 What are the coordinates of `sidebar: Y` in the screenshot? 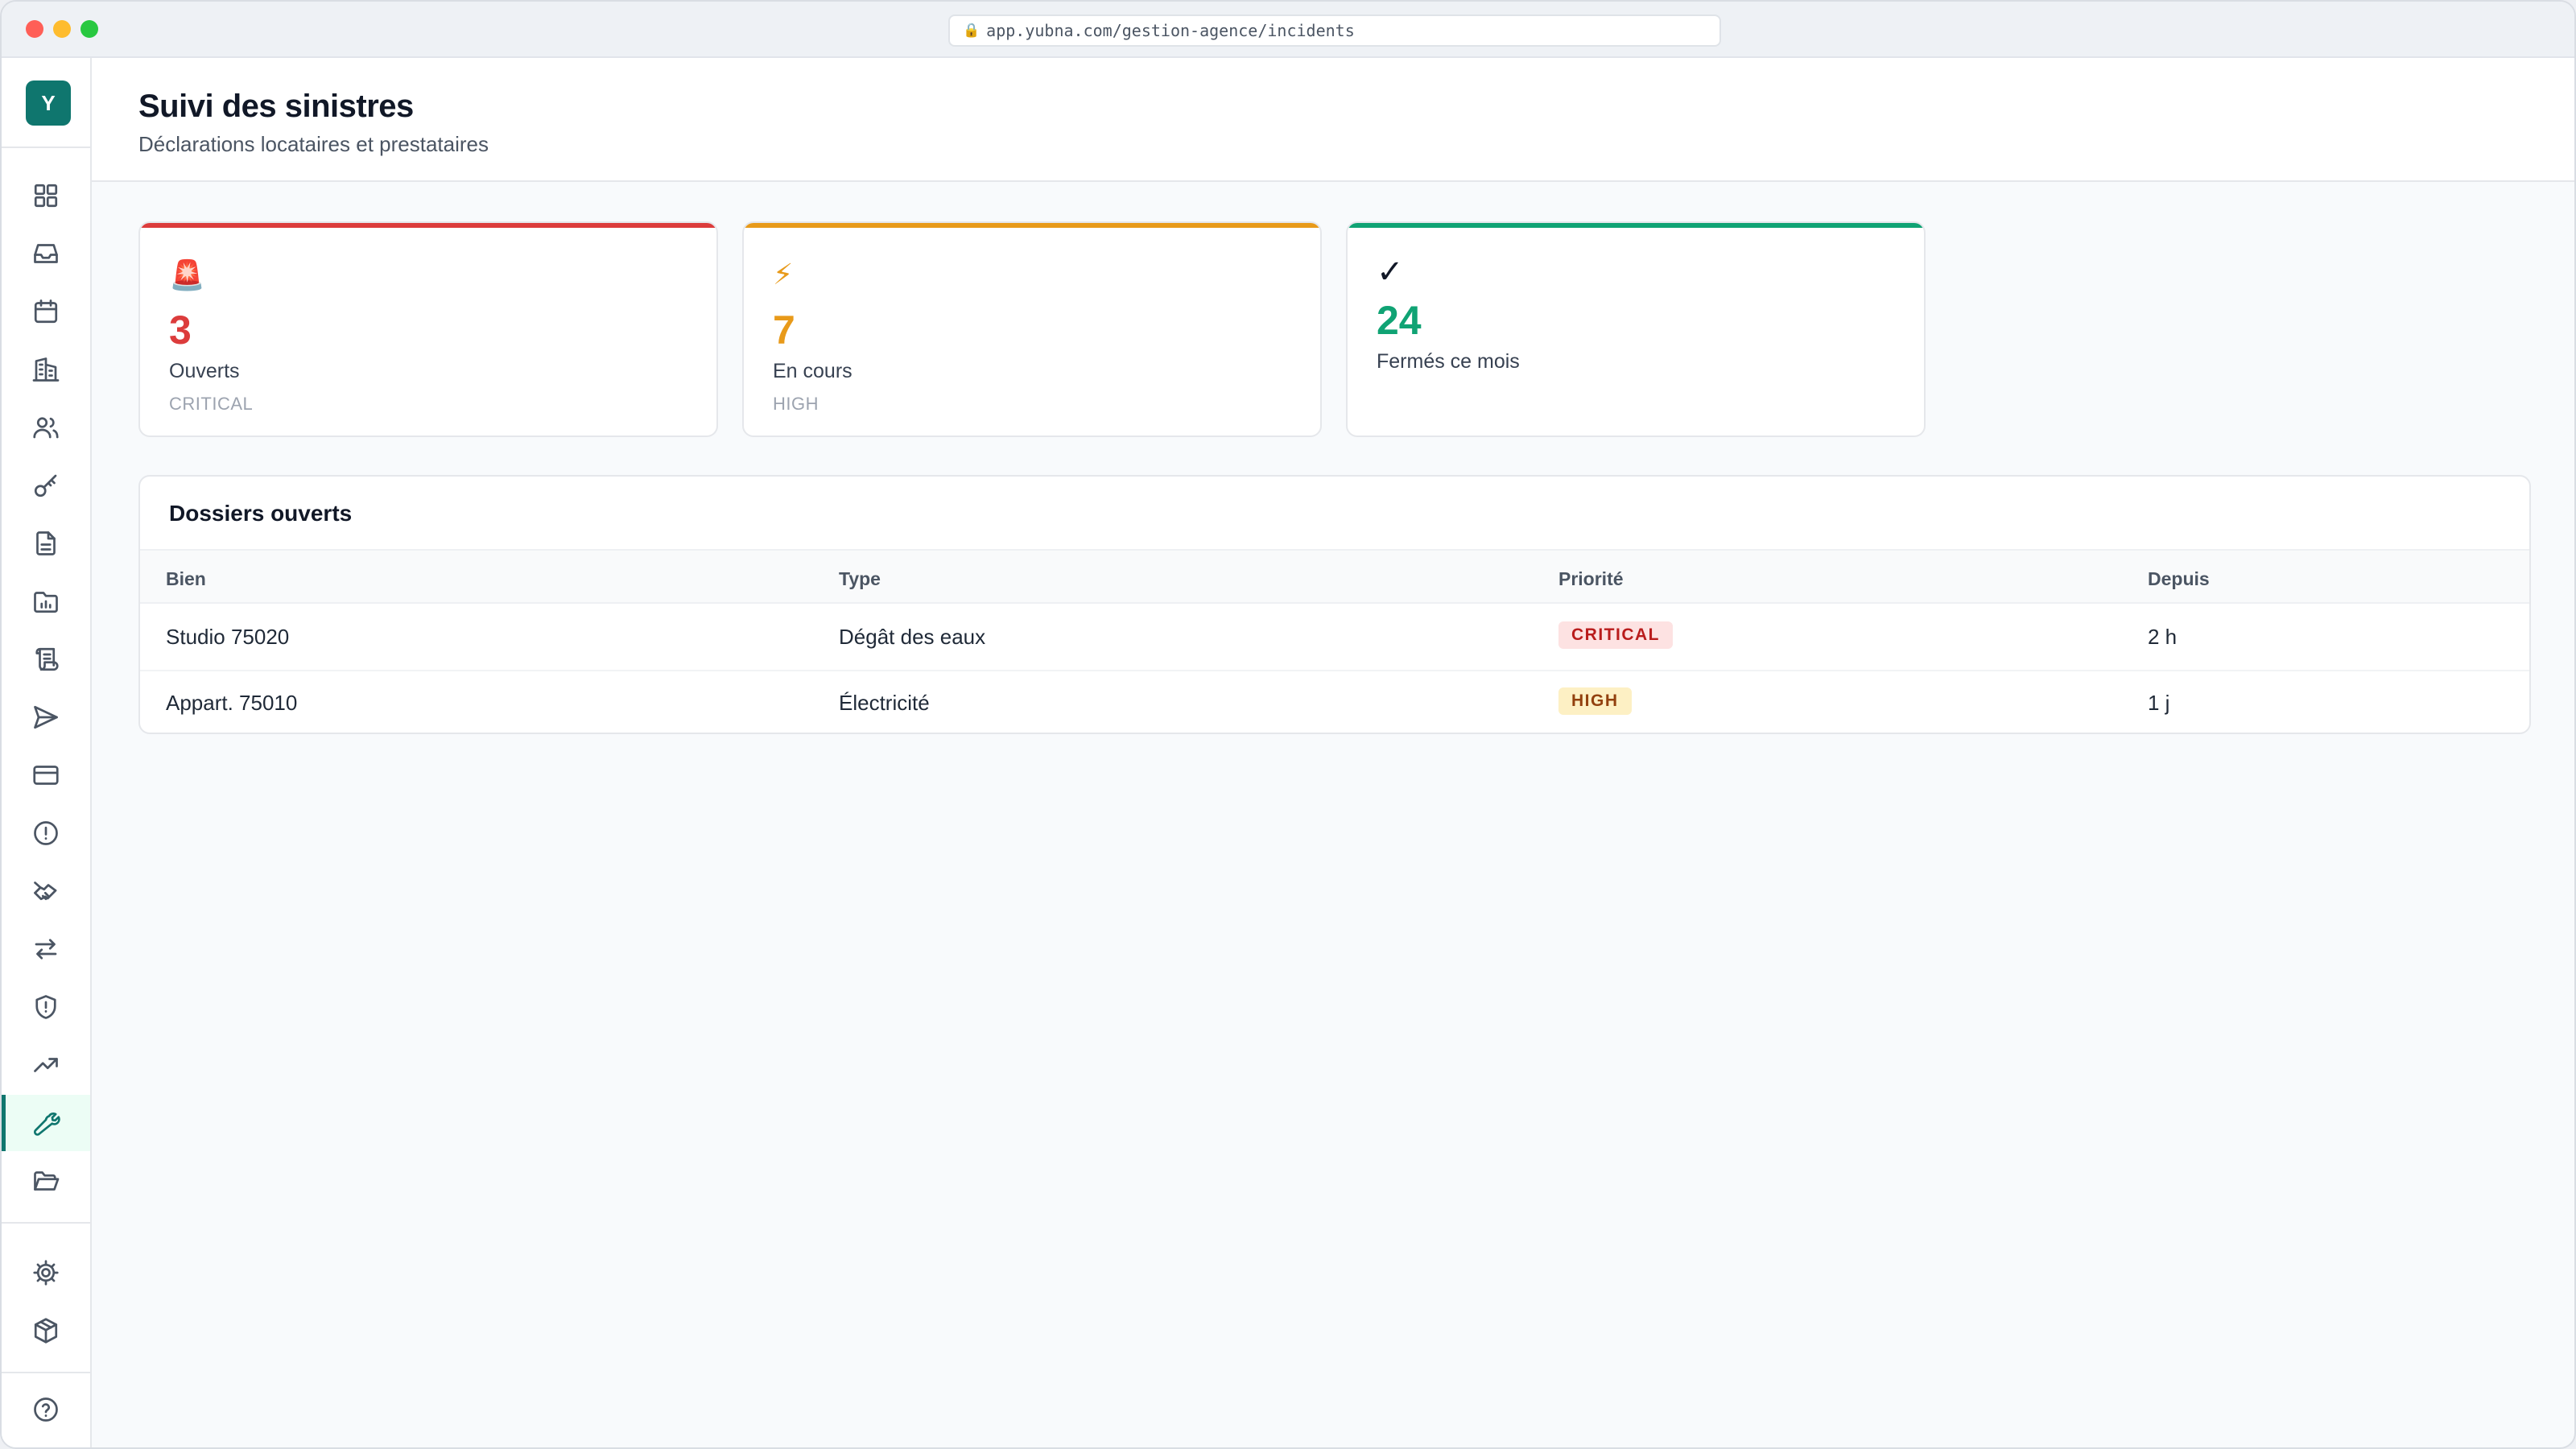 It's located at (47, 752).